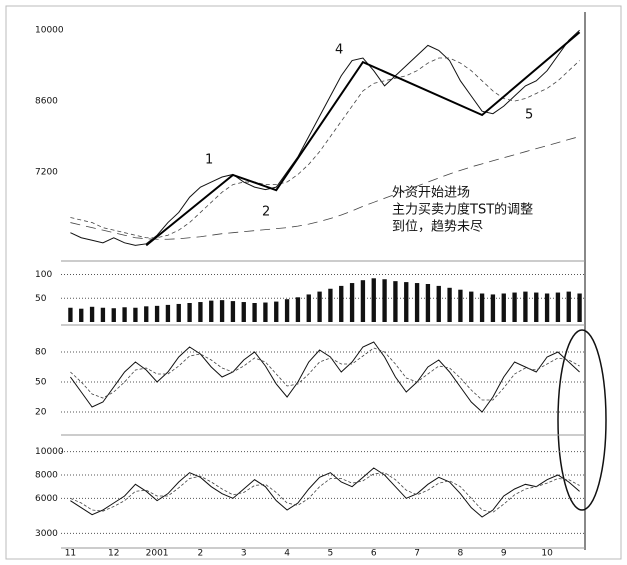 Image resolution: width=627 pixels, height=565 pixels. What do you see at coordinates (529, 115) in the screenshot?
I see `wave-label: 5` at bounding box center [529, 115].